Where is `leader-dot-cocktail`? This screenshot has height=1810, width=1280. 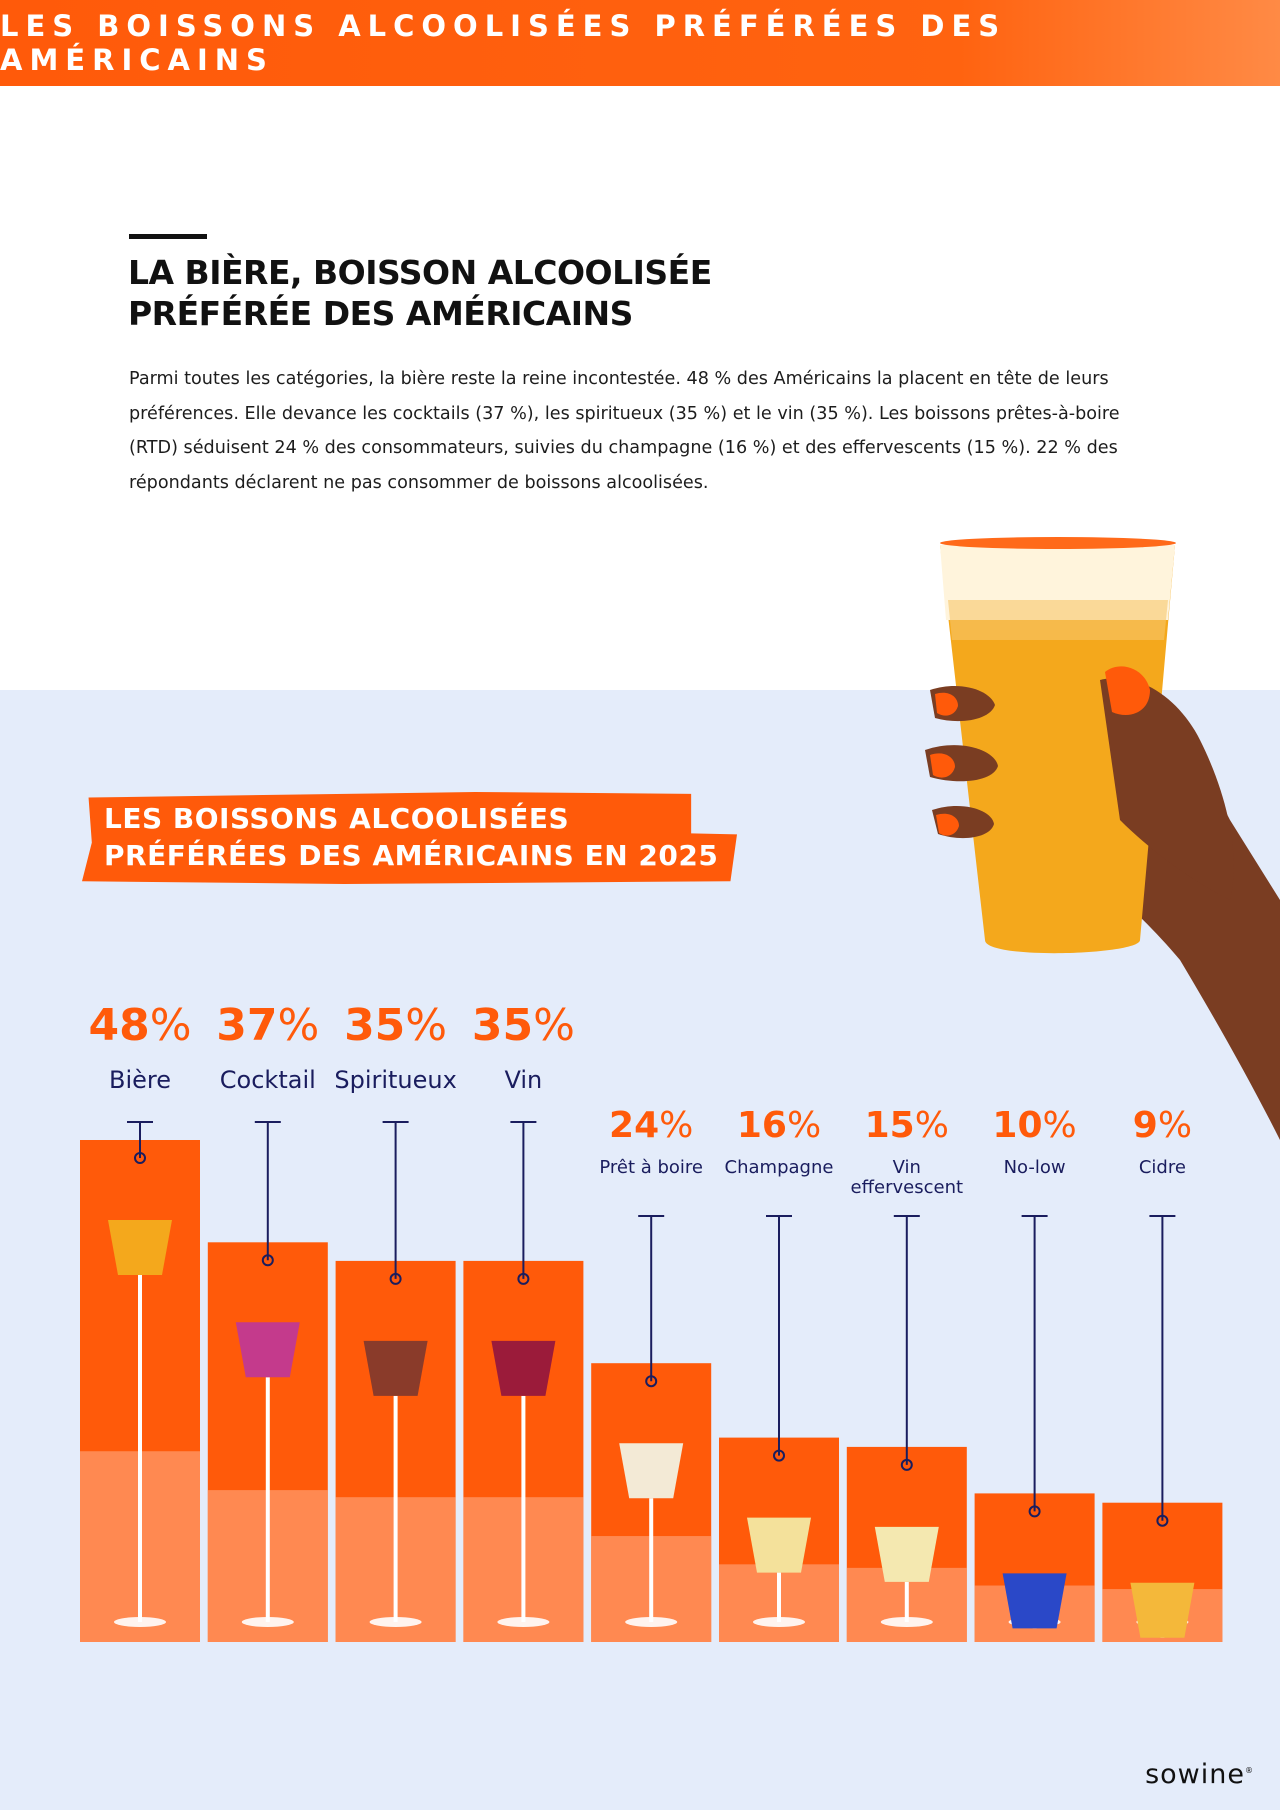 leader-dot-cocktail is located at coordinates (267, 1260).